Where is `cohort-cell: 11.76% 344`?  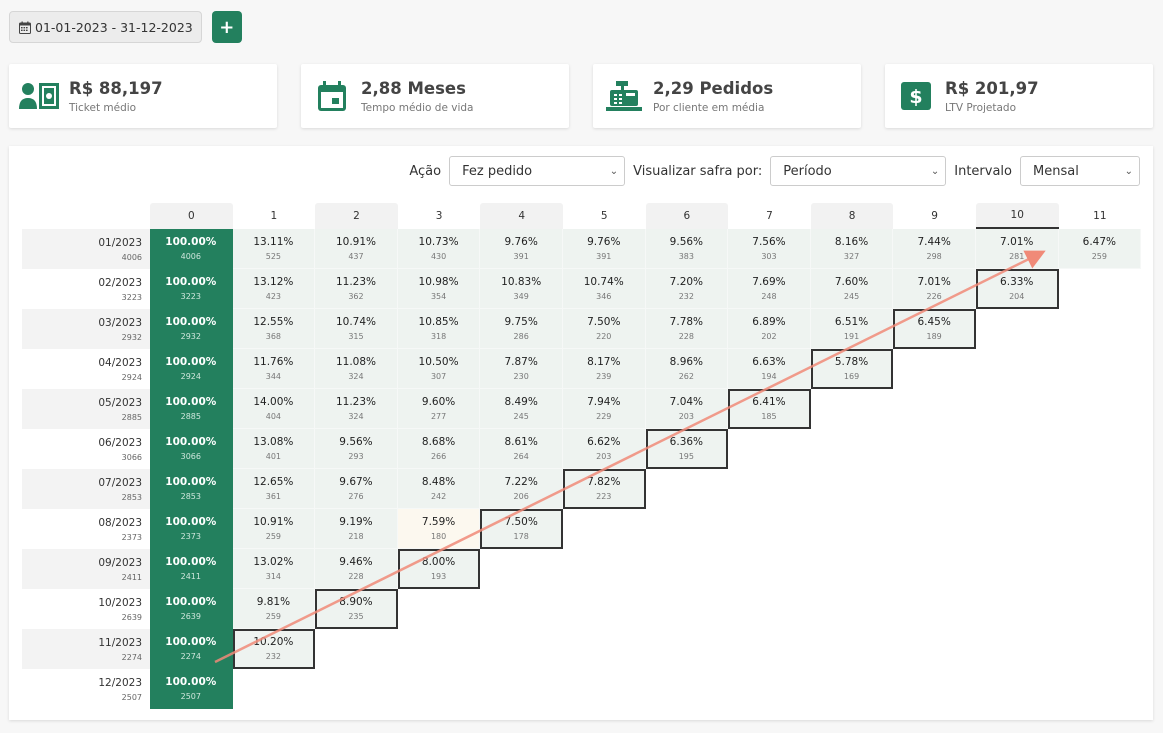 cohort-cell: 11.76% 344 is located at coordinates (274, 369).